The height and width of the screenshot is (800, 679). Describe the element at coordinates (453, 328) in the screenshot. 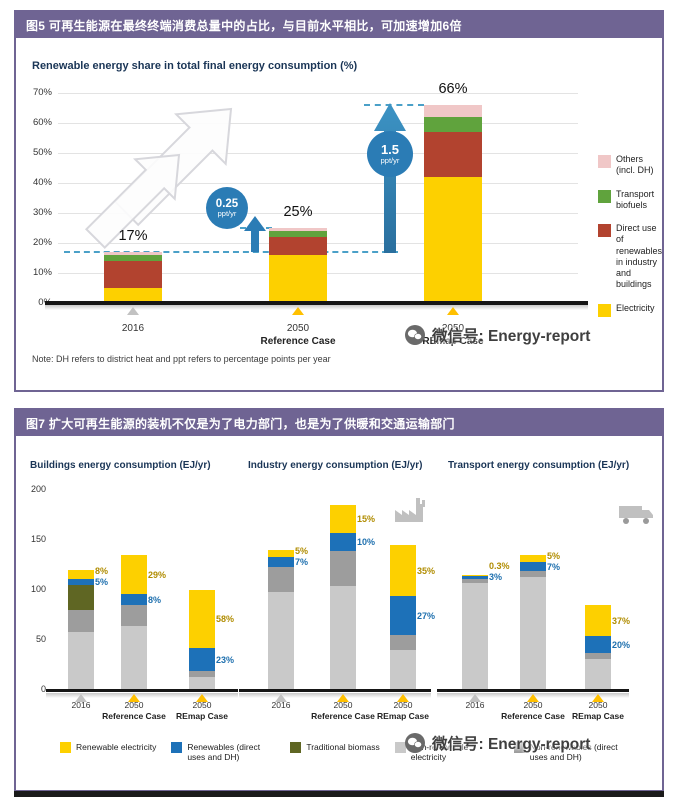

I see `fig5-category-label: 2050` at that location.